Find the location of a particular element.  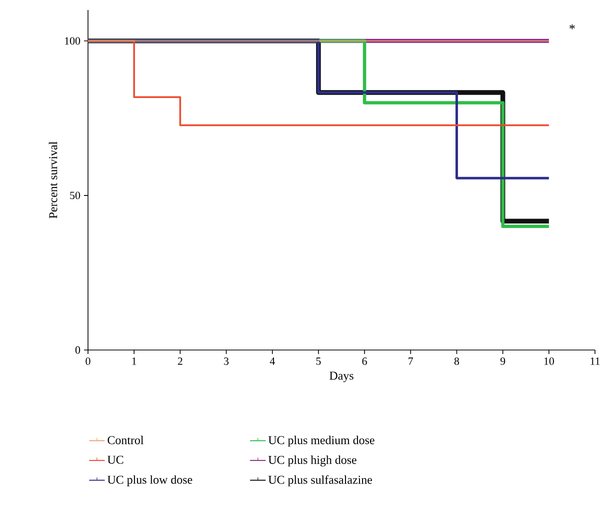

y-tick-label: 0 is located at coordinates (77, 350).